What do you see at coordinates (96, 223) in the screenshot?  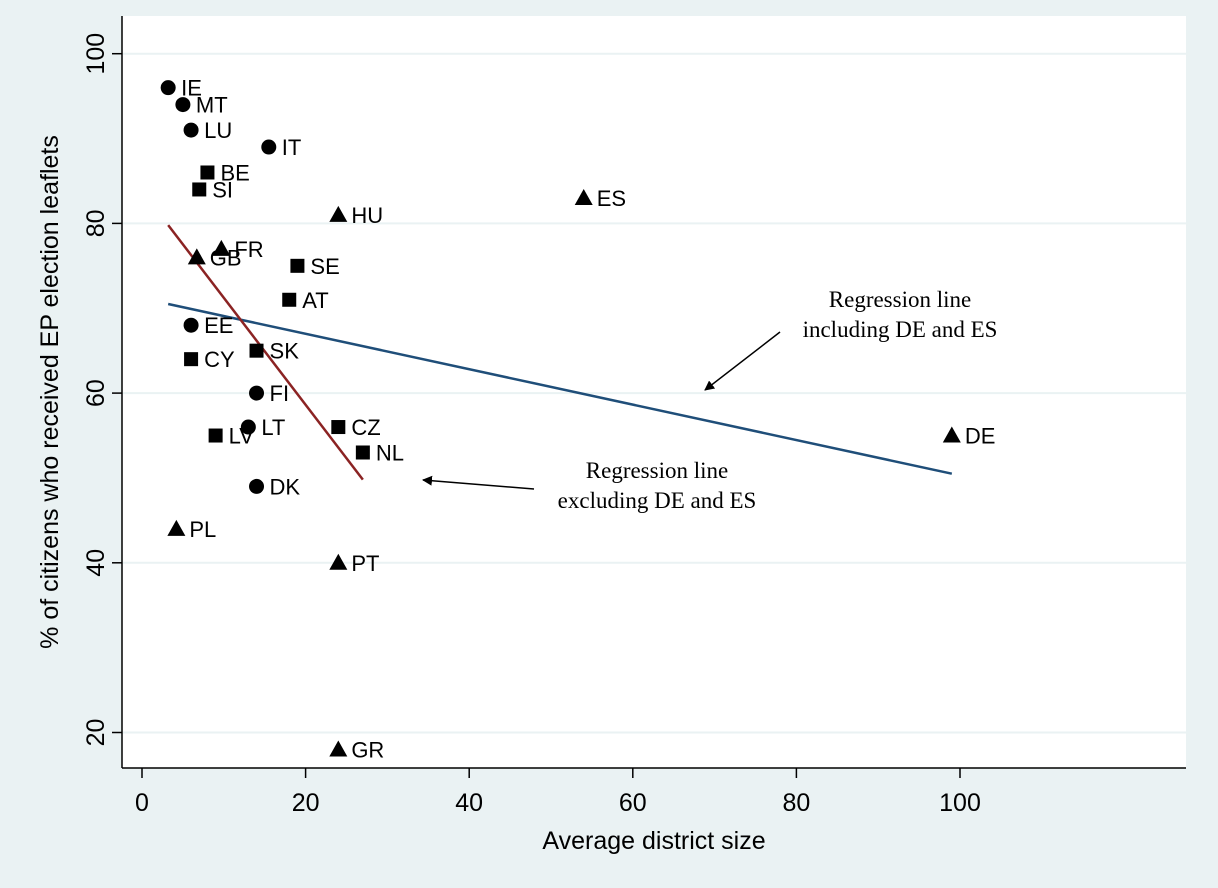 I see `y-tick-label: 80` at bounding box center [96, 223].